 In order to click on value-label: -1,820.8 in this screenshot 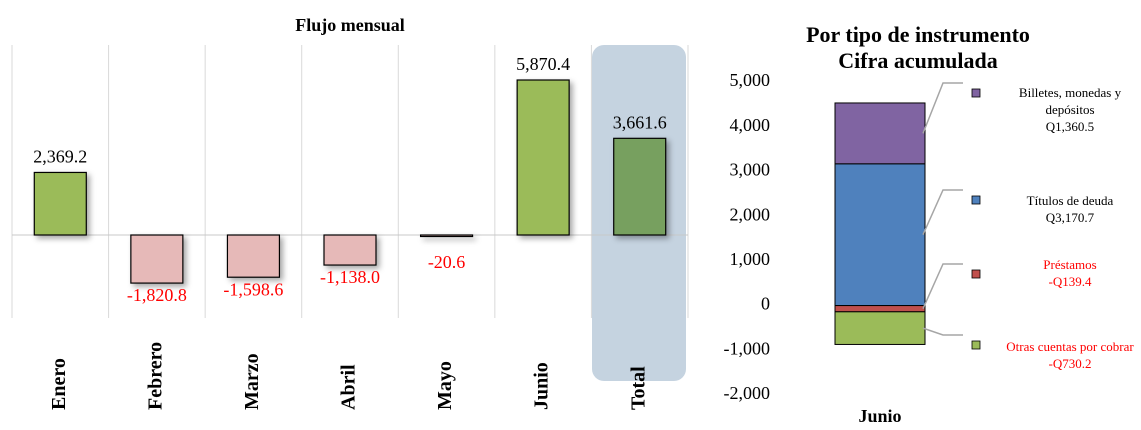, I will do `click(157, 295)`.